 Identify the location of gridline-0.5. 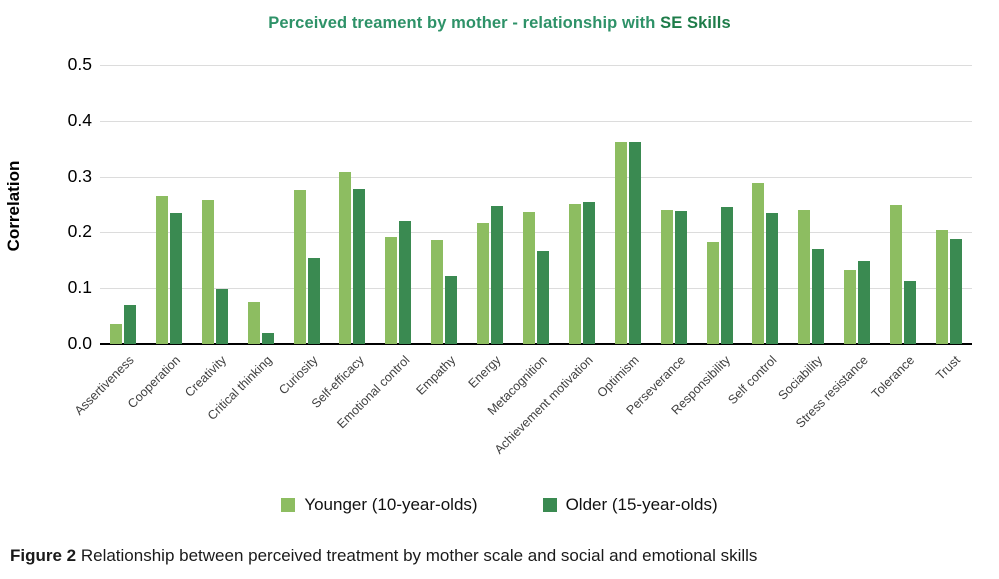
(536, 65).